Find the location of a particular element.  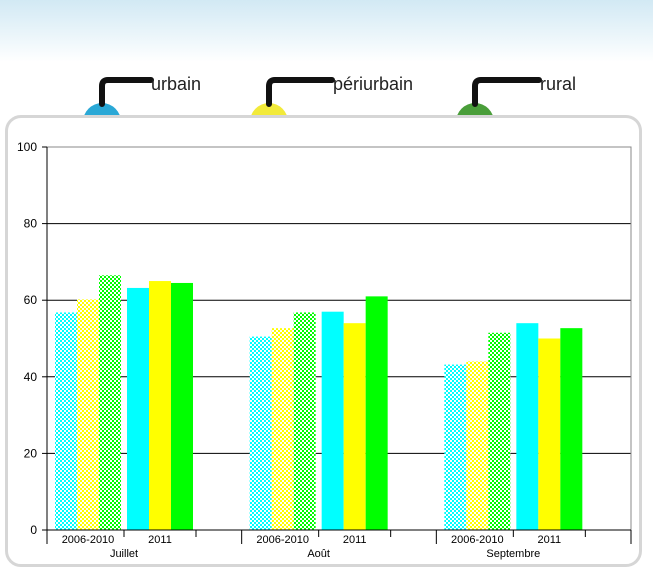

legend-connector-periurbain is located at coordinates (300, 92).